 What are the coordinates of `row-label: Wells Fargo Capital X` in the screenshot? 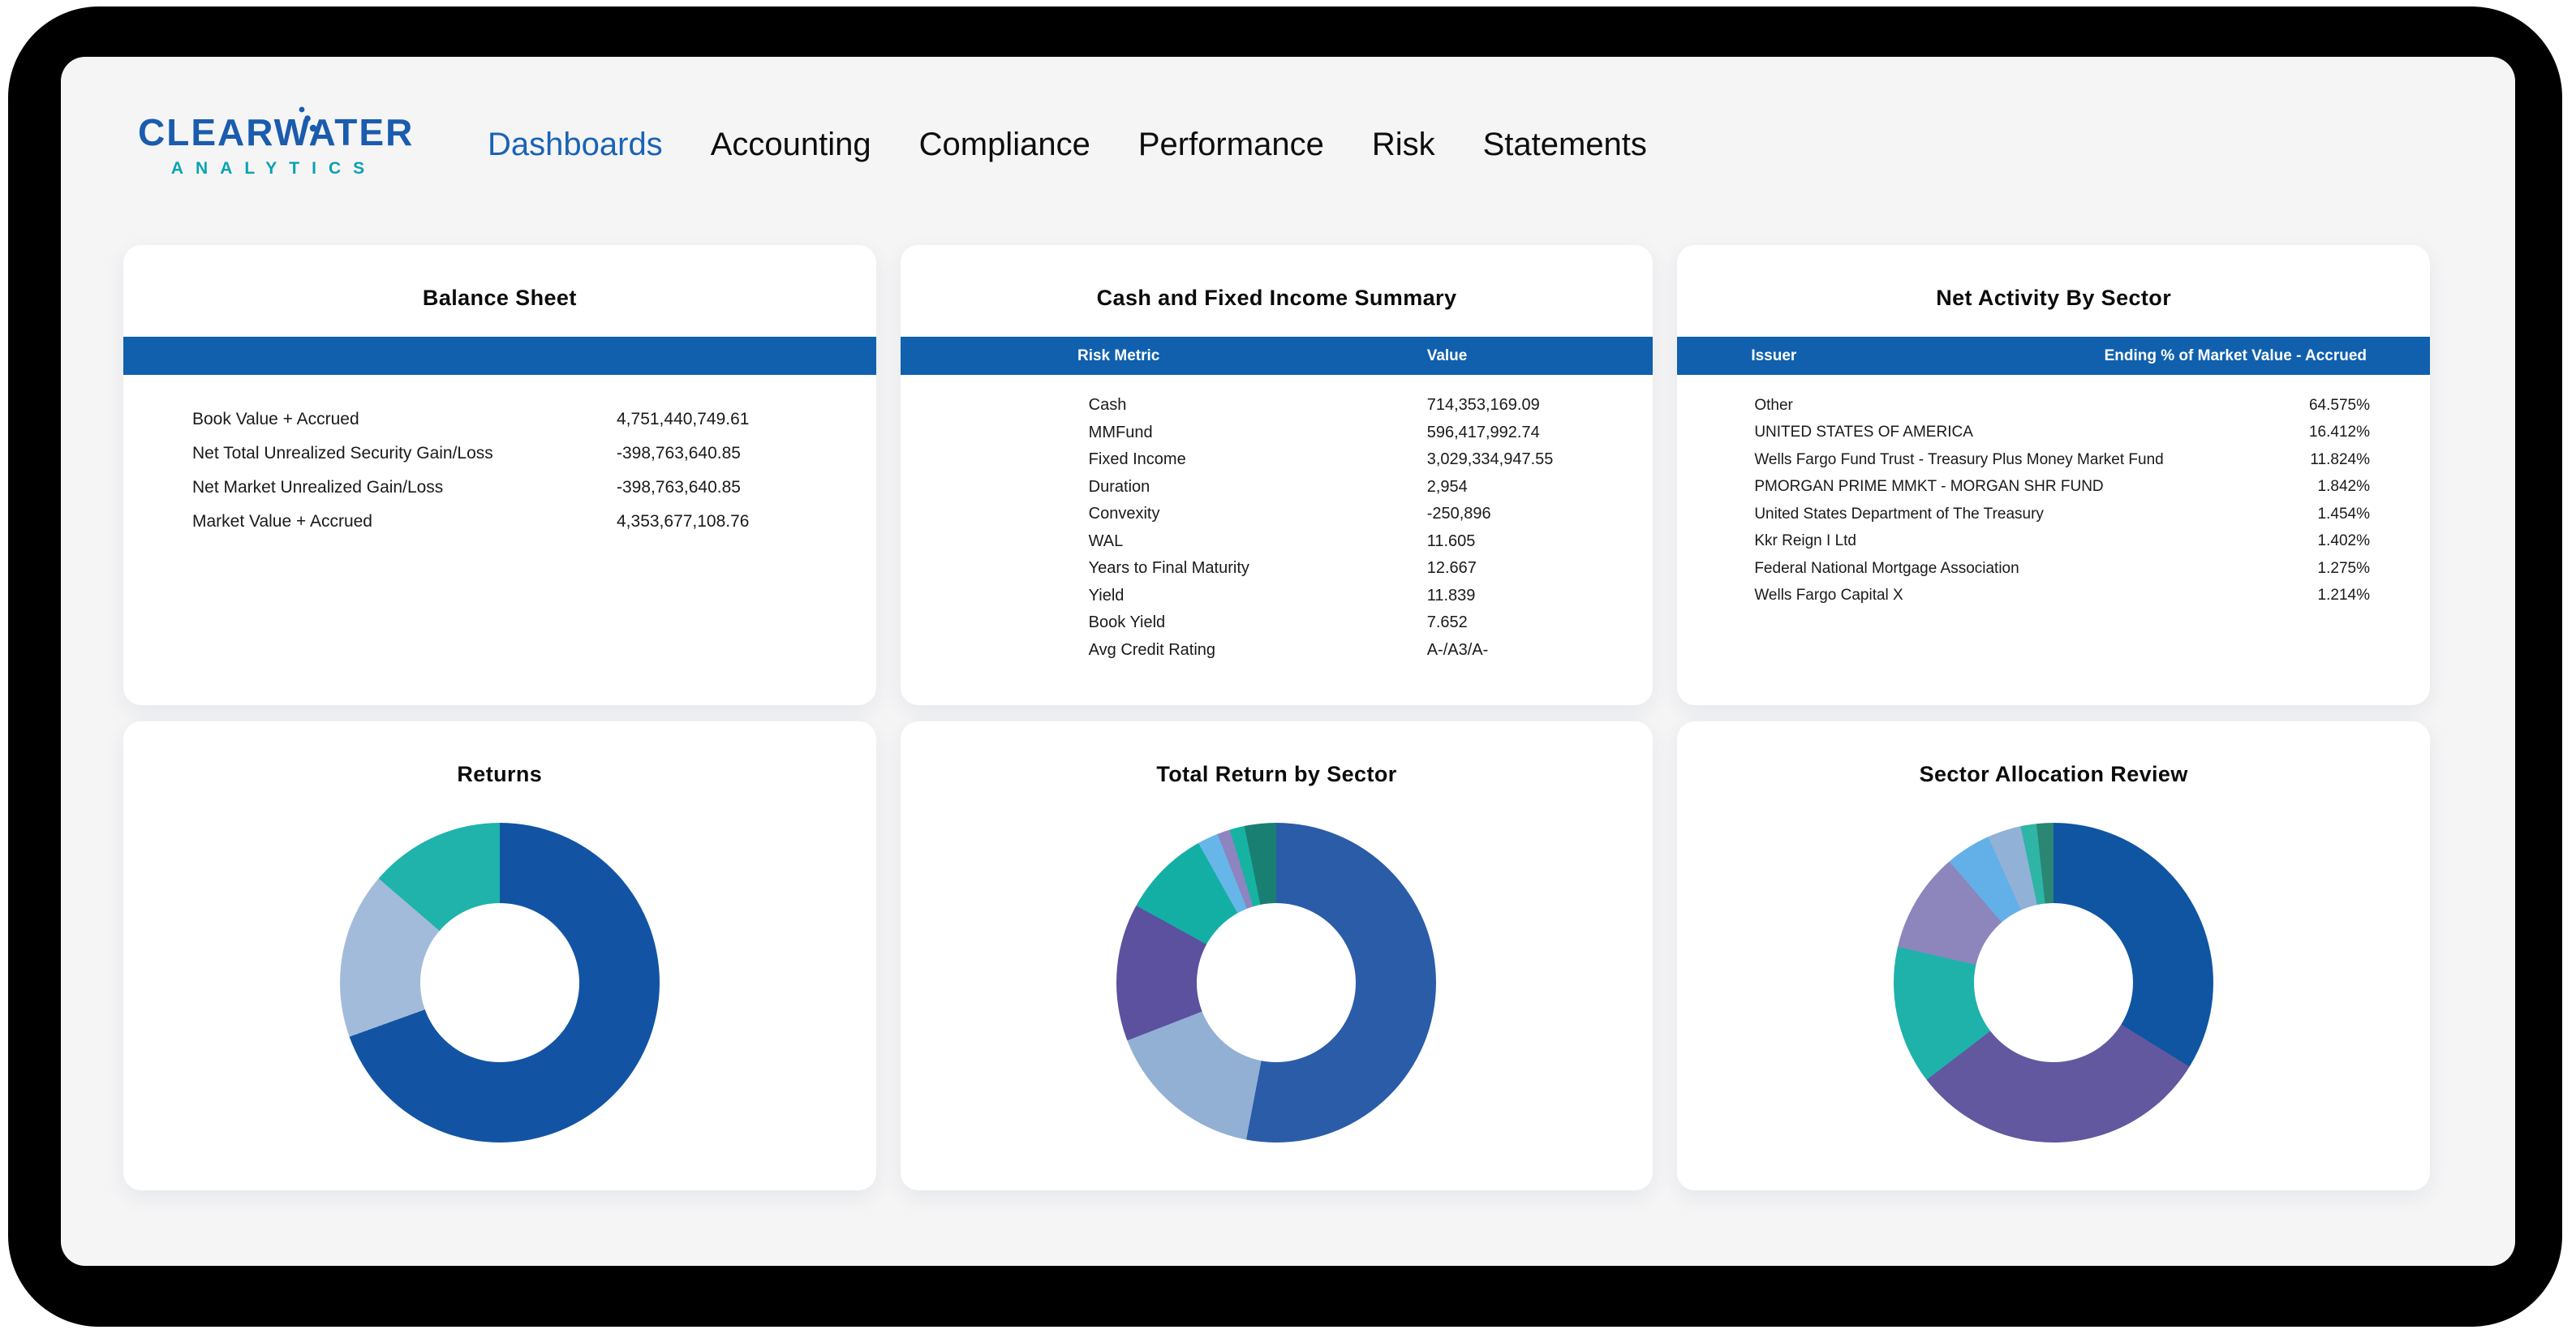 It's located at (1829, 596).